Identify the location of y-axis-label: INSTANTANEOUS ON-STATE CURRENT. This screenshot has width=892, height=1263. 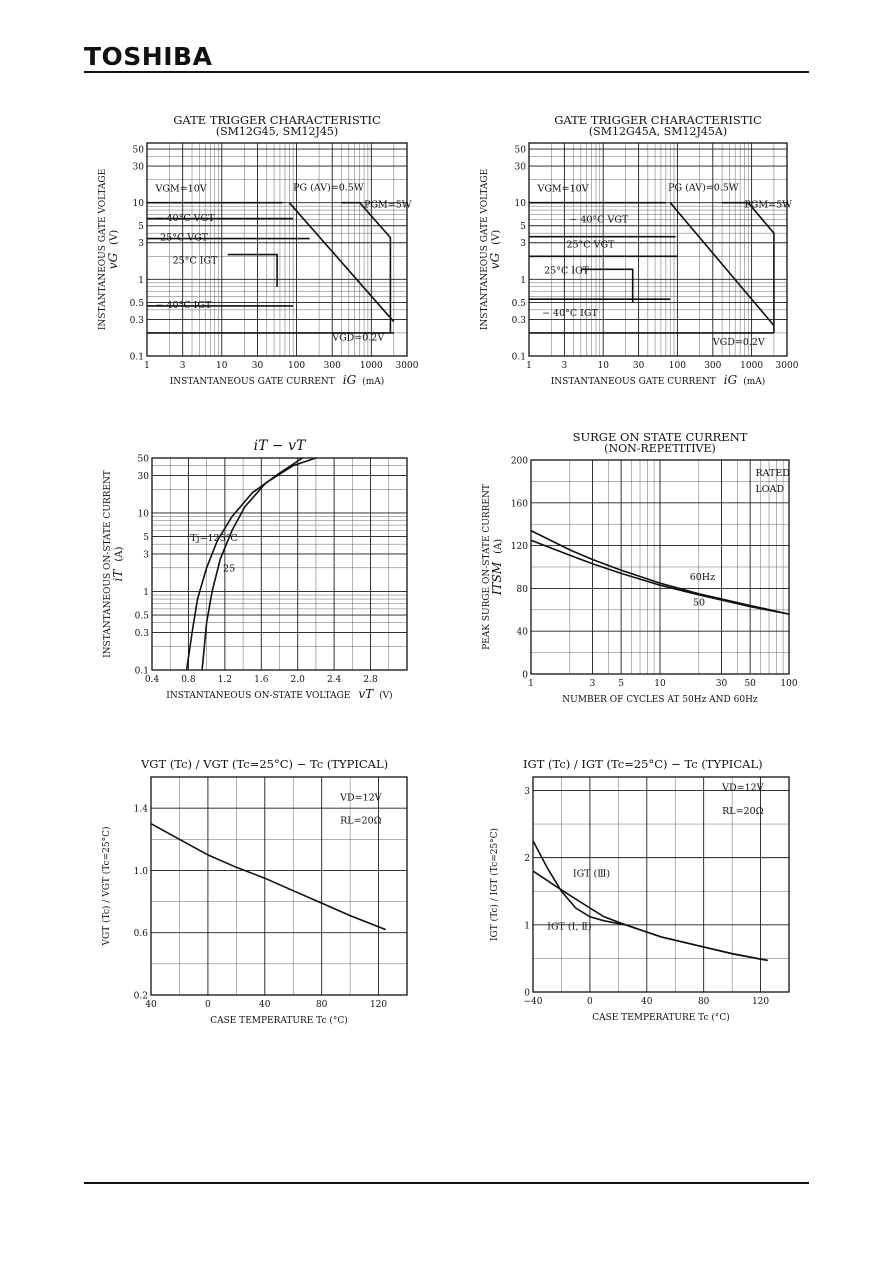
(108, 564).